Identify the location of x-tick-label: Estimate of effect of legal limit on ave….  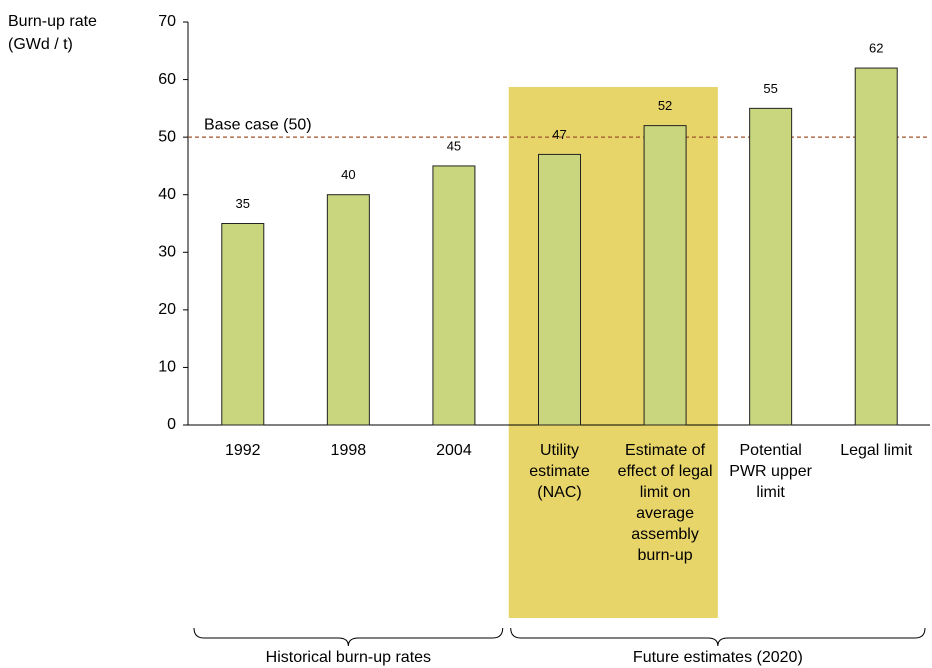
(665, 503).